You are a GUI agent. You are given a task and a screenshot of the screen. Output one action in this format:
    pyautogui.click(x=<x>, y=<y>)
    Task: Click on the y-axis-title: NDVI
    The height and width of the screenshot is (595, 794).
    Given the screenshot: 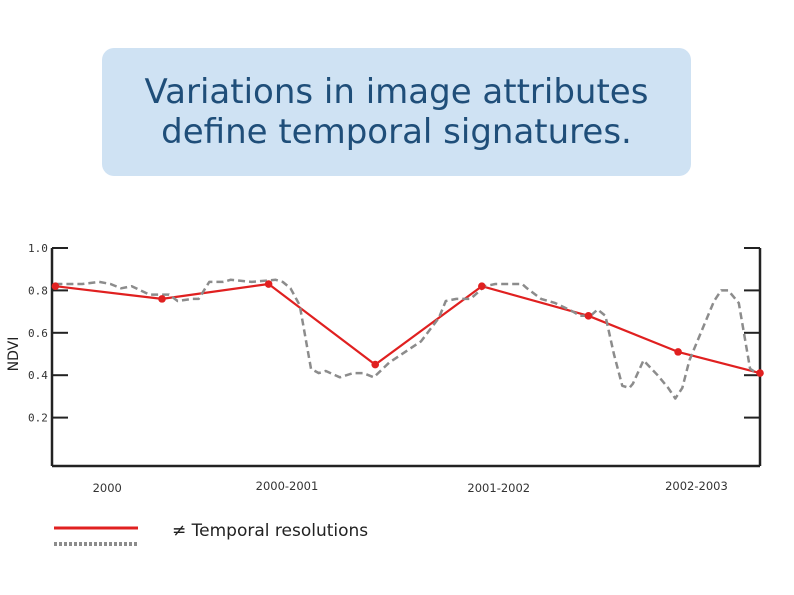 What is the action you would take?
    pyautogui.click(x=14, y=354)
    